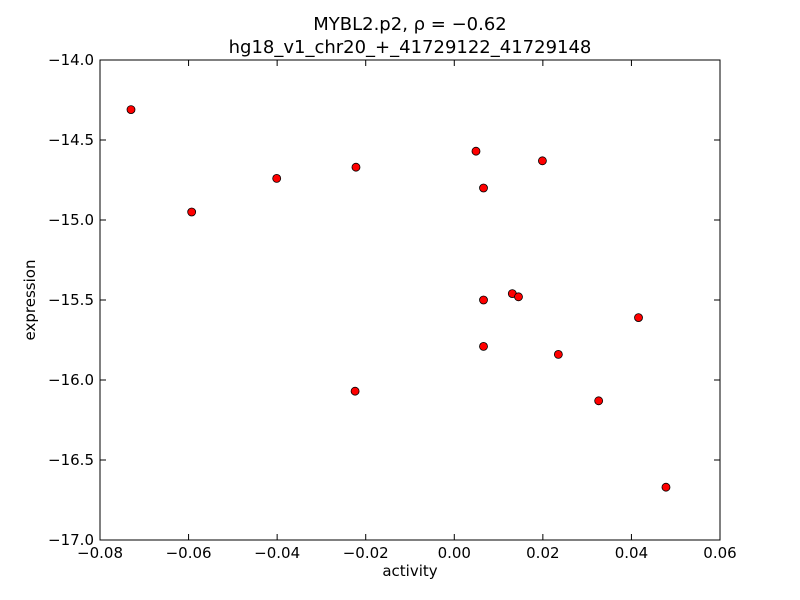 The image size is (800, 600). Describe the element at coordinates (409, 571) in the screenshot. I see `x-axis-label: activity` at that location.